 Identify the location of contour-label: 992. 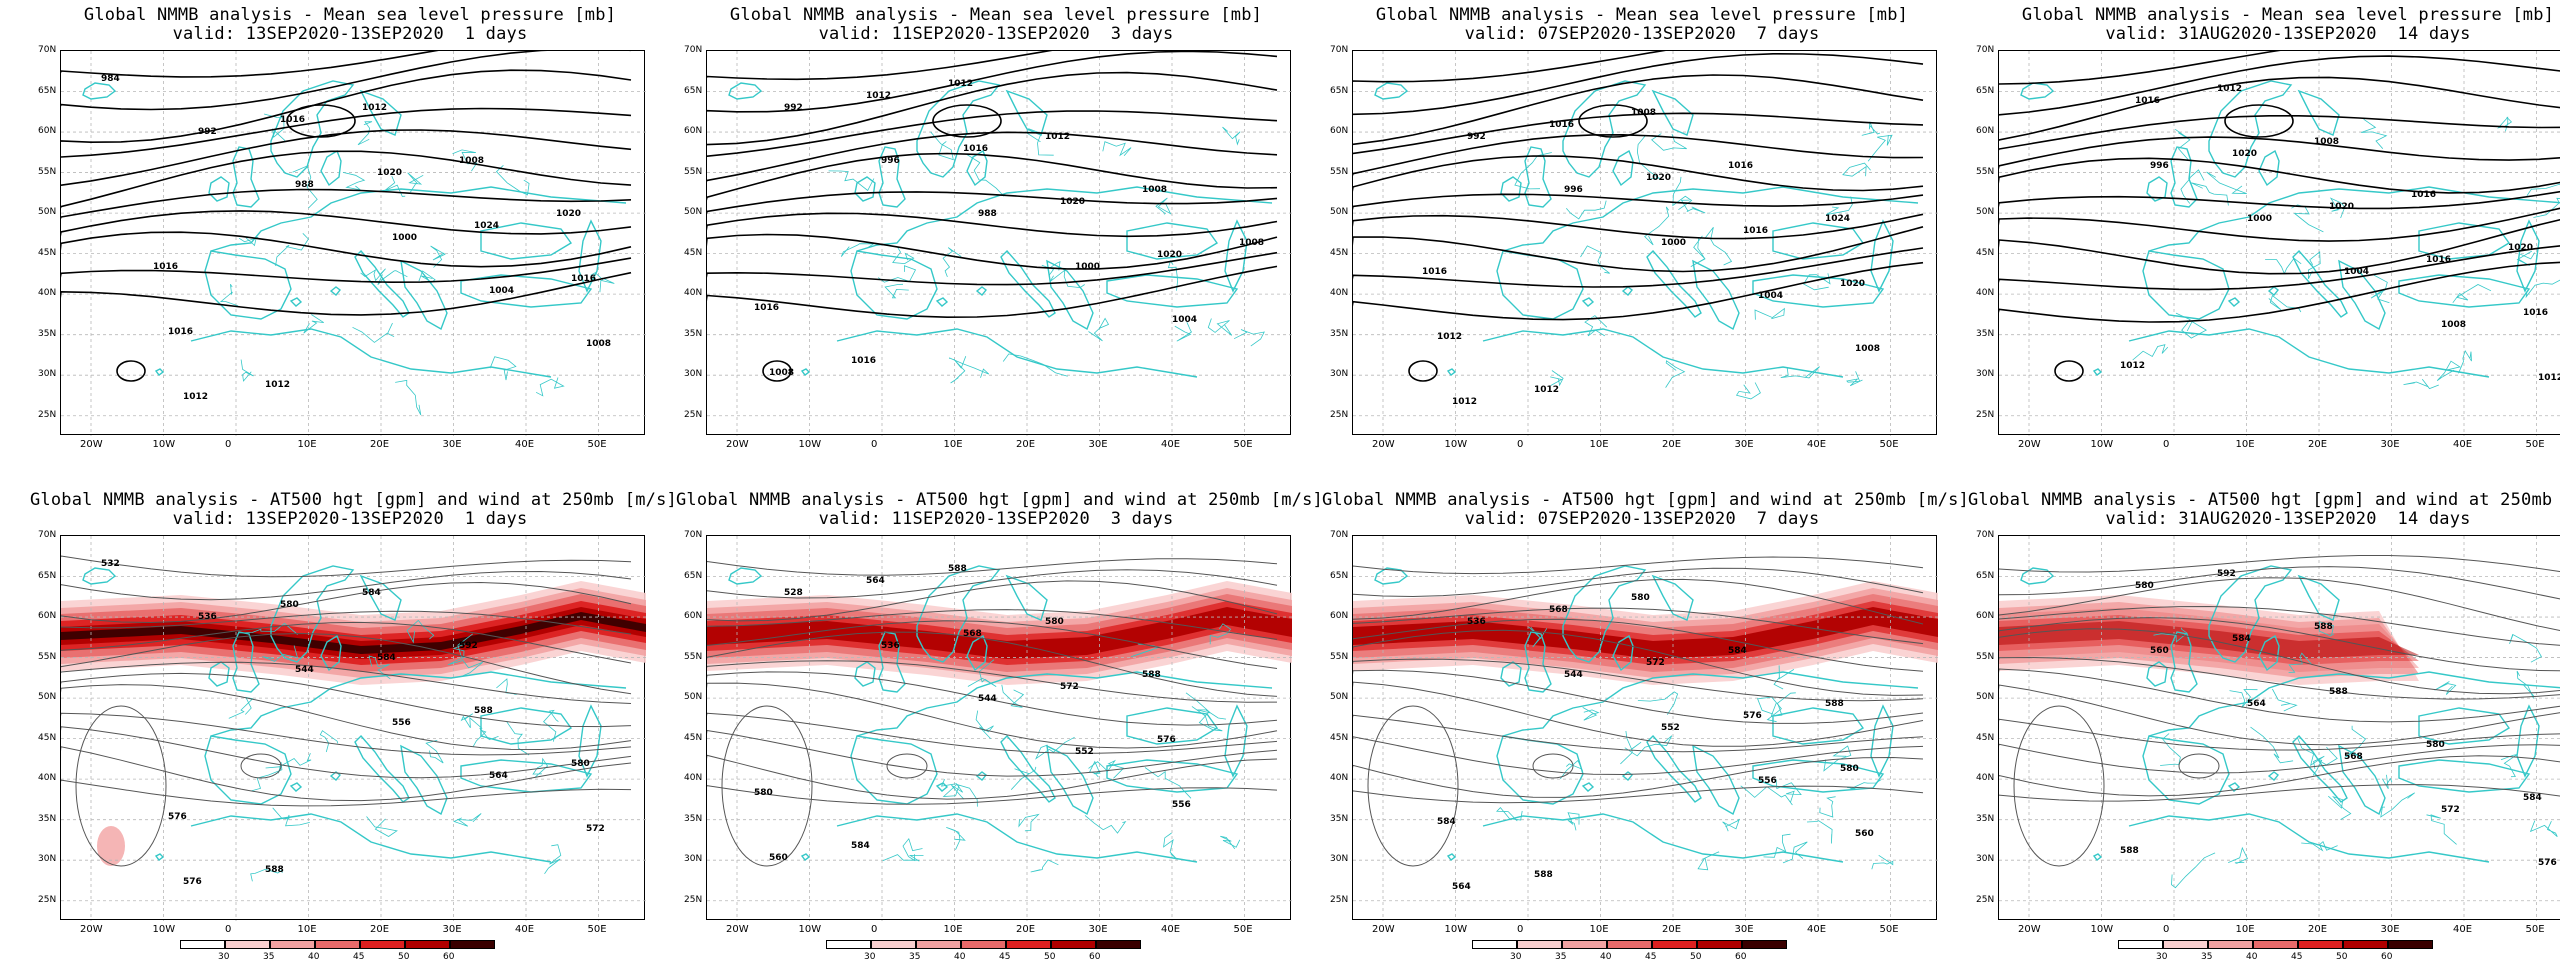
(207, 132).